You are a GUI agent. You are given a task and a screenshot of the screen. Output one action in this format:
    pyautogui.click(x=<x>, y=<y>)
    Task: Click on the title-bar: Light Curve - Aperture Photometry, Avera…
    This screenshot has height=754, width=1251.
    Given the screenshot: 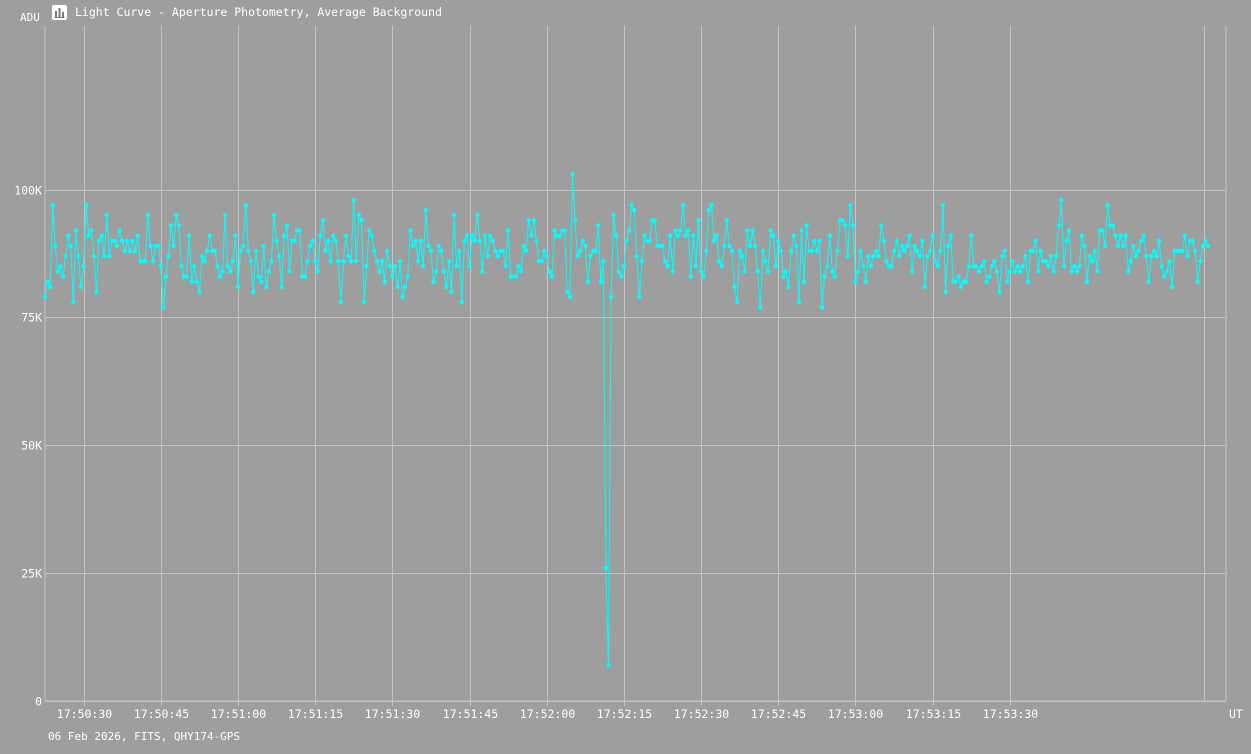 What is the action you would take?
    pyautogui.click(x=247, y=12)
    